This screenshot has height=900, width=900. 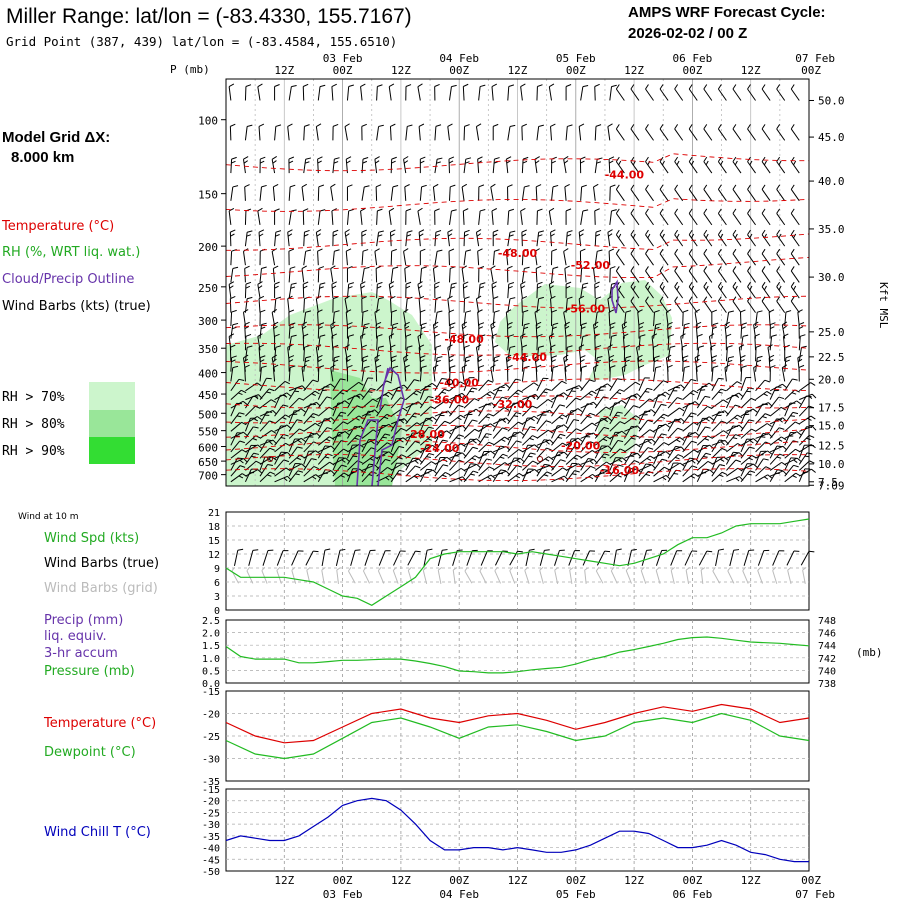 What do you see at coordinates (284, 70) in the screenshot?
I see `time-label: 12Z` at bounding box center [284, 70].